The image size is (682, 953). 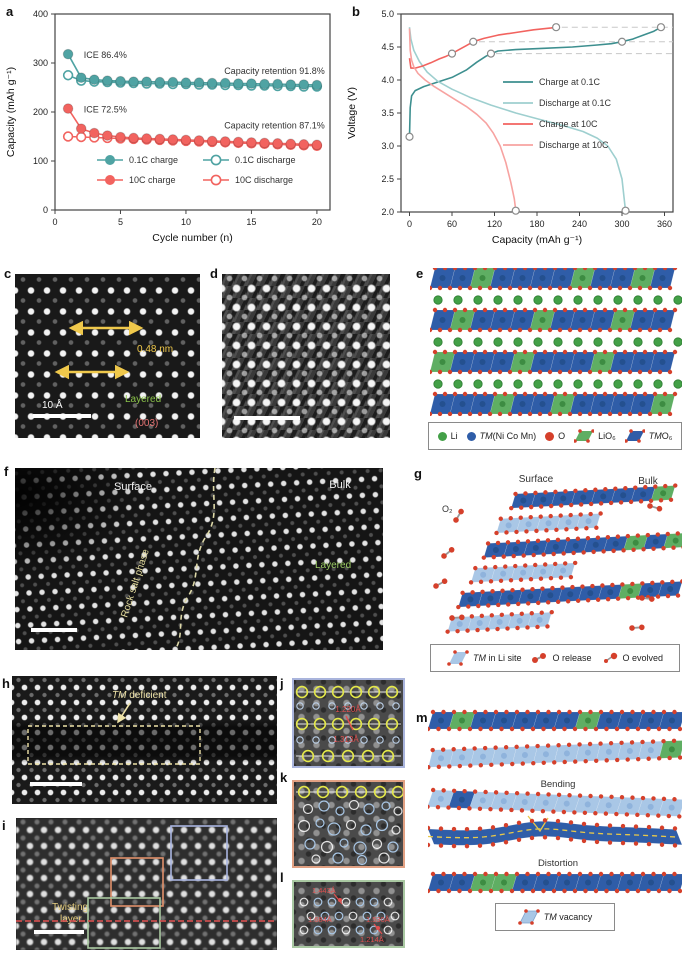 I want to click on atom-circle-overlay, so click(x=349, y=825).